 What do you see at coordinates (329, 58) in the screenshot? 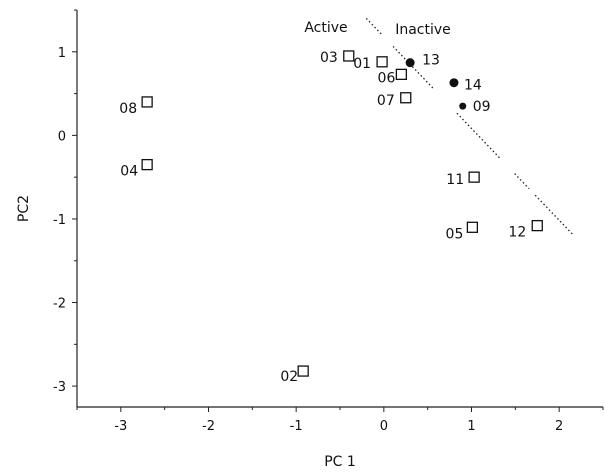
I see `point-label-03: 03` at bounding box center [329, 58].